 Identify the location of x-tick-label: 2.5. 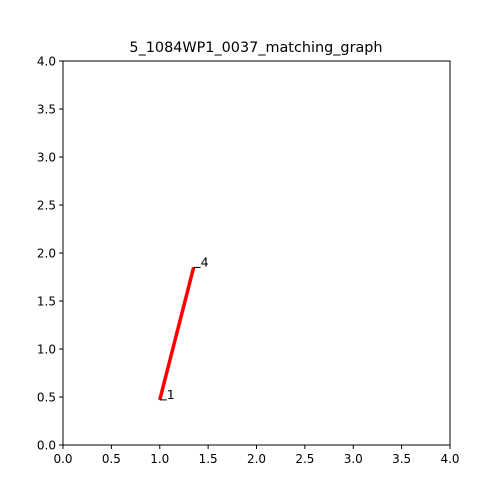
(304, 459).